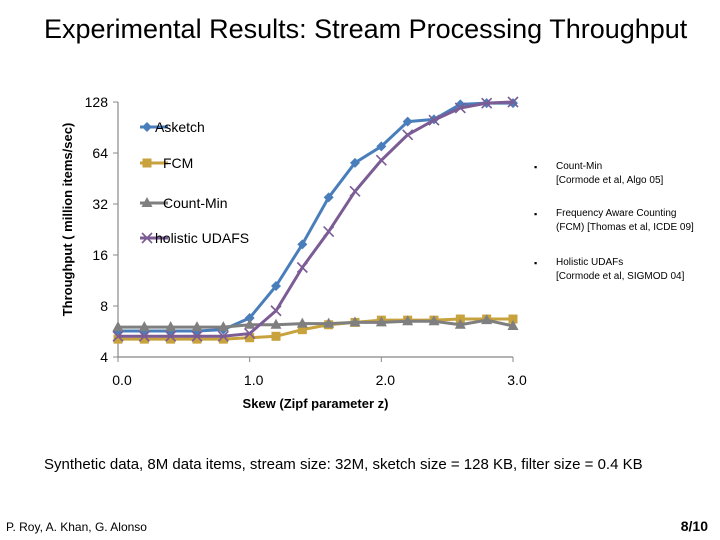  Describe the element at coordinates (104, 357) in the screenshot. I see `y-tick-label: 4` at that location.